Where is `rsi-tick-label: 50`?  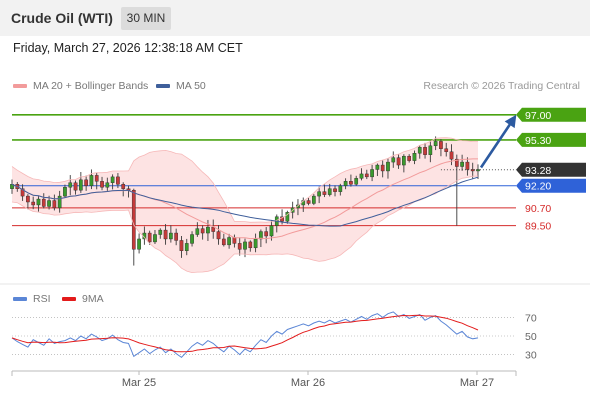
rsi-tick-label: 50 is located at coordinates (531, 337).